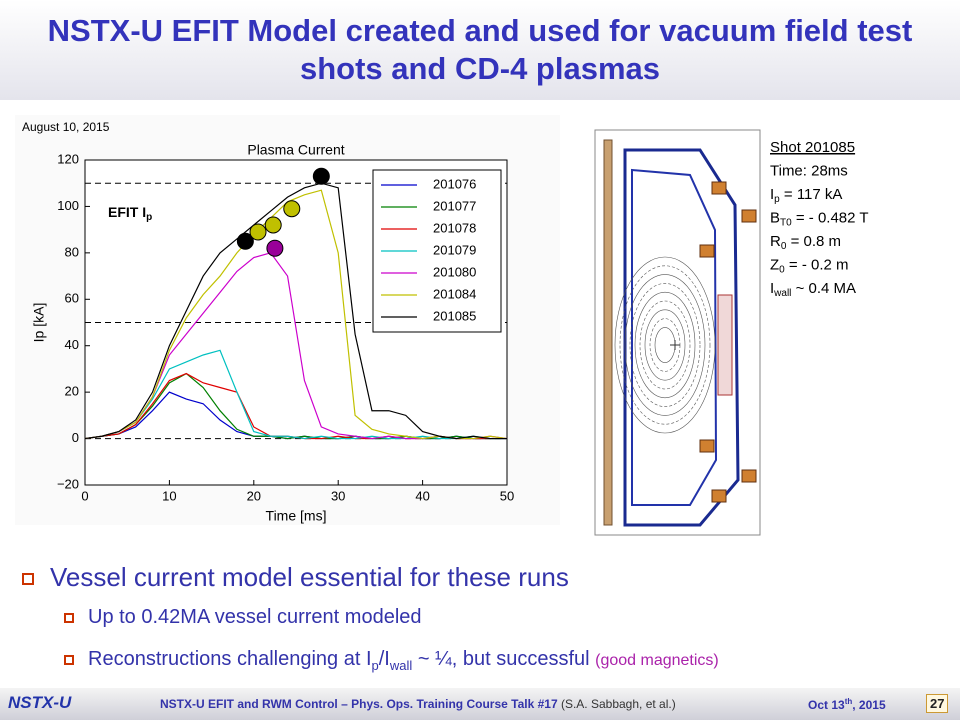 The height and width of the screenshot is (720, 960). I want to click on x-tick-label: 40, so click(422, 495).